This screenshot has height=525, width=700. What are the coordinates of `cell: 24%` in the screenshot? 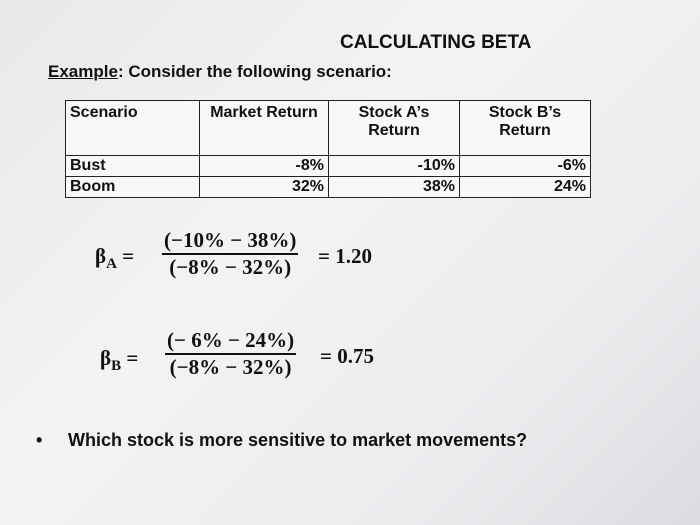 It's located at (525, 187).